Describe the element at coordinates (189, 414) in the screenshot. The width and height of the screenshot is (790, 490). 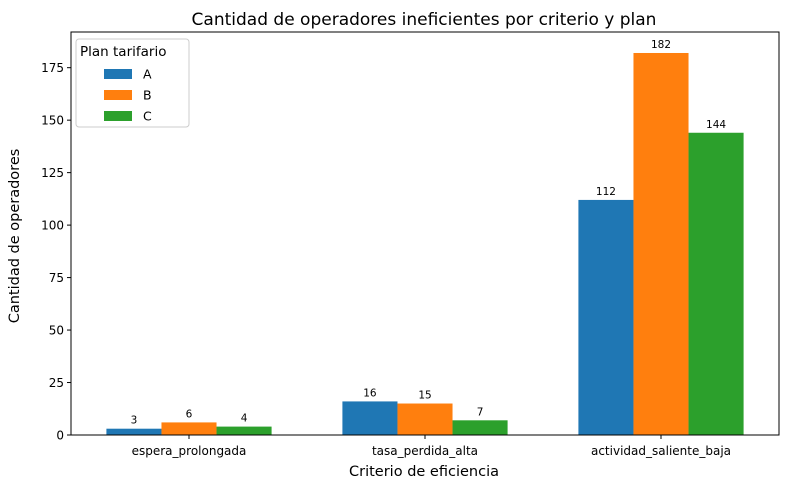
I see `bar-value-label: 6` at that location.